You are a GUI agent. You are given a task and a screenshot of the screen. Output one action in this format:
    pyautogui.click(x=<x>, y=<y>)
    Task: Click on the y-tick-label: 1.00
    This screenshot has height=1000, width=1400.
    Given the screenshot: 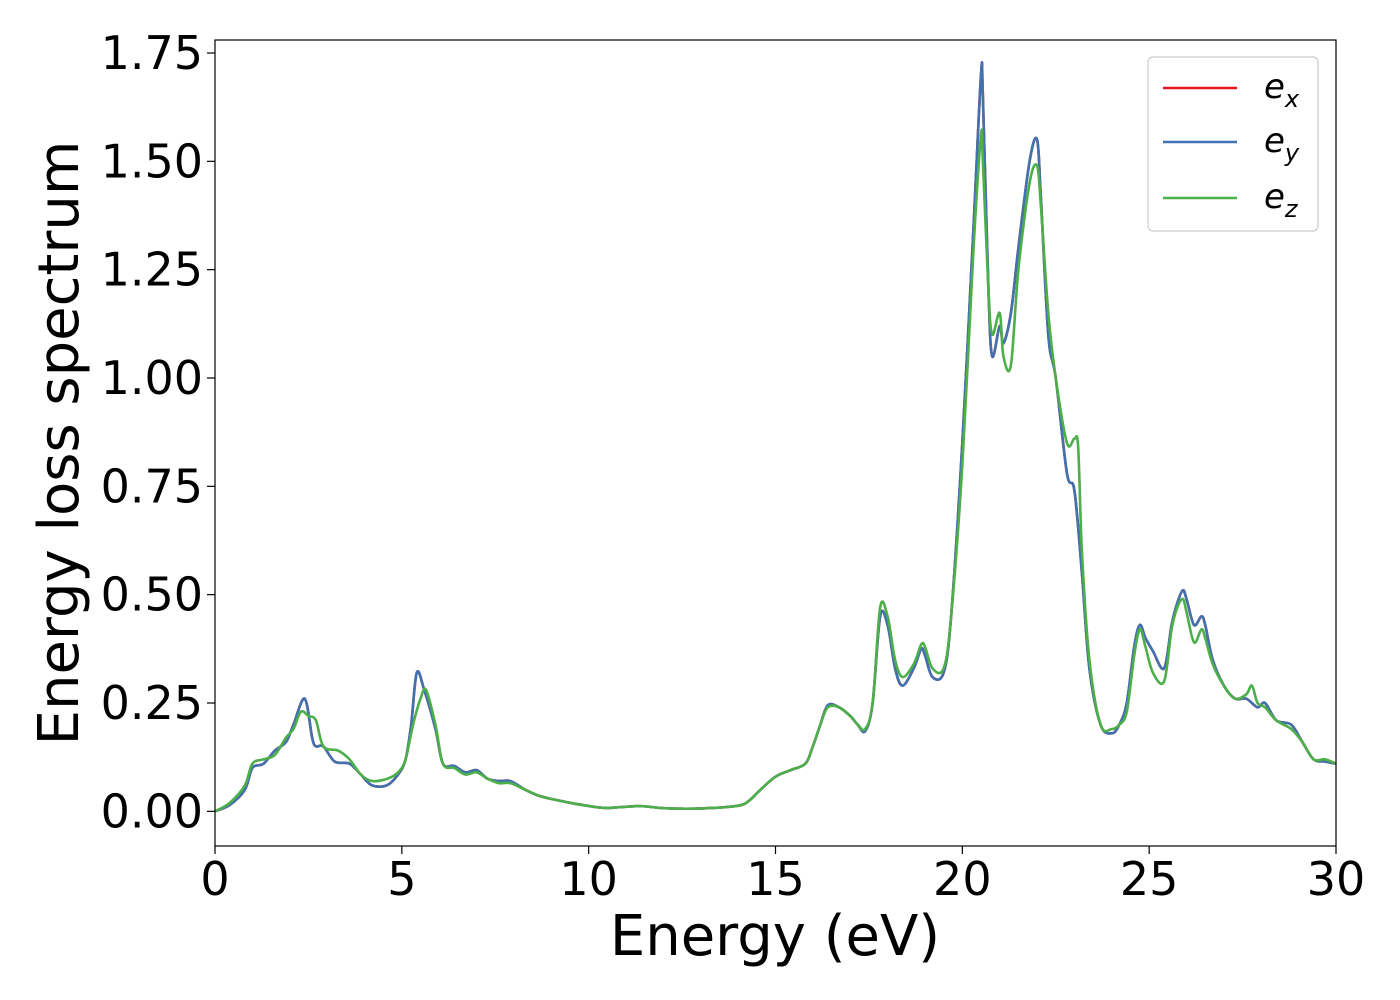 What is the action you would take?
    pyautogui.click(x=152, y=378)
    